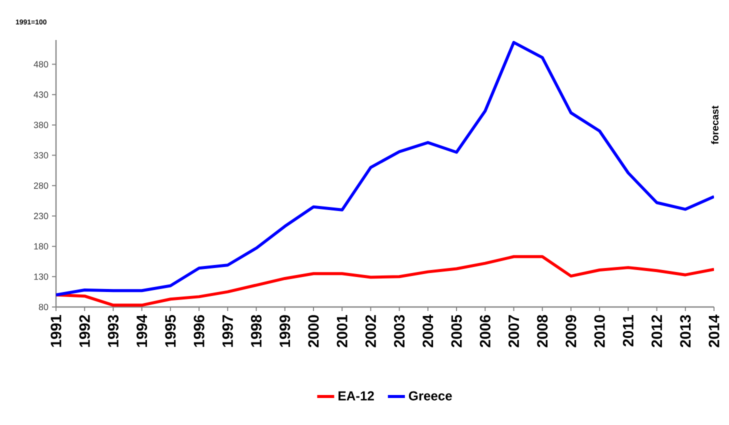  Describe the element at coordinates (84, 331) in the screenshot. I see `x-tick-label: 1992` at that location.